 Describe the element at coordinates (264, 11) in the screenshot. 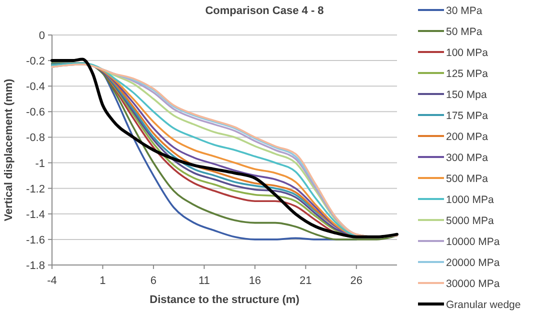

I see `chart-title: Comparison Case 4 - 8` at that location.